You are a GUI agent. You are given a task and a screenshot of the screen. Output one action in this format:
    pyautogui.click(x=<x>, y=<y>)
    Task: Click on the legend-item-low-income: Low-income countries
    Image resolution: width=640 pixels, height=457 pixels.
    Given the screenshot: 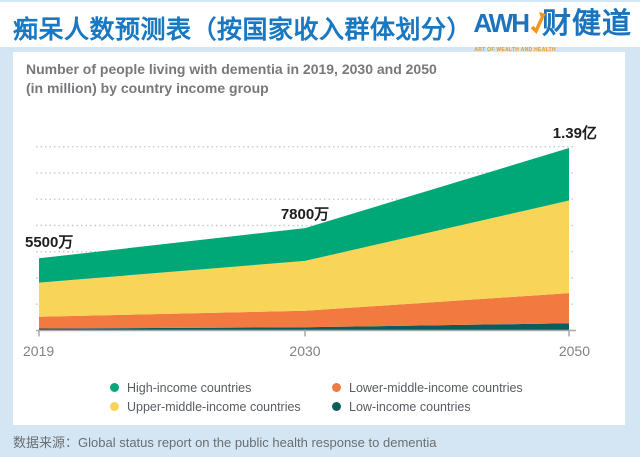 What is the action you would take?
    pyautogui.click(x=427, y=406)
    